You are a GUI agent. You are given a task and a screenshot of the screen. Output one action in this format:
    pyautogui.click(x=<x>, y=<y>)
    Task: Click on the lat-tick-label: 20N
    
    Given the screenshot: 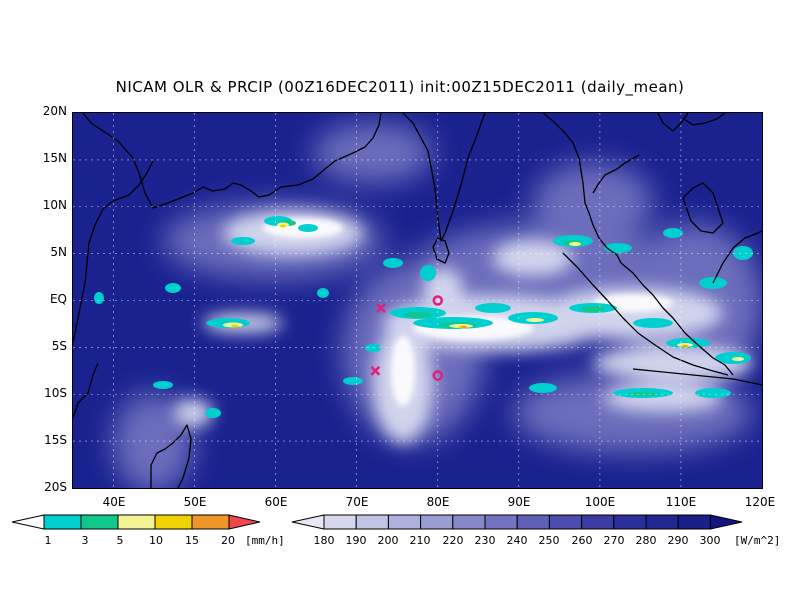 What is the action you would take?
    pyautogui.click(x=54, y=111)
    